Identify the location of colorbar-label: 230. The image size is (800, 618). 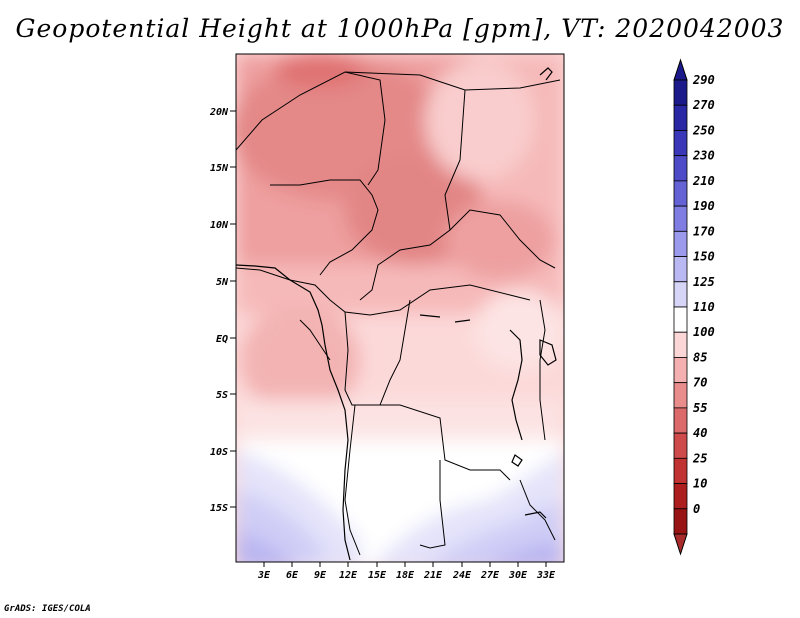
(703, 156).